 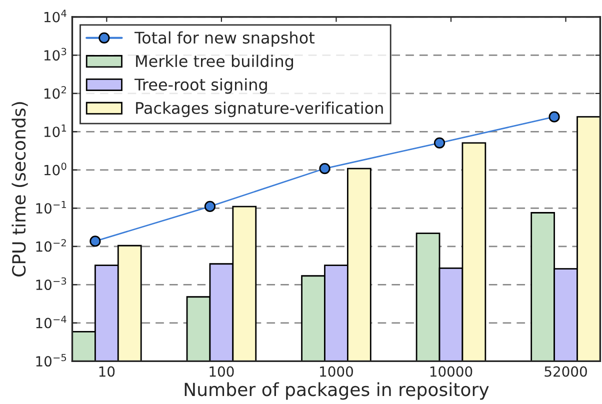 What do you see at coordinates (222, 371) in the screenshot?
I see `x-tick-label: 100` at bounding box center [222, 371].